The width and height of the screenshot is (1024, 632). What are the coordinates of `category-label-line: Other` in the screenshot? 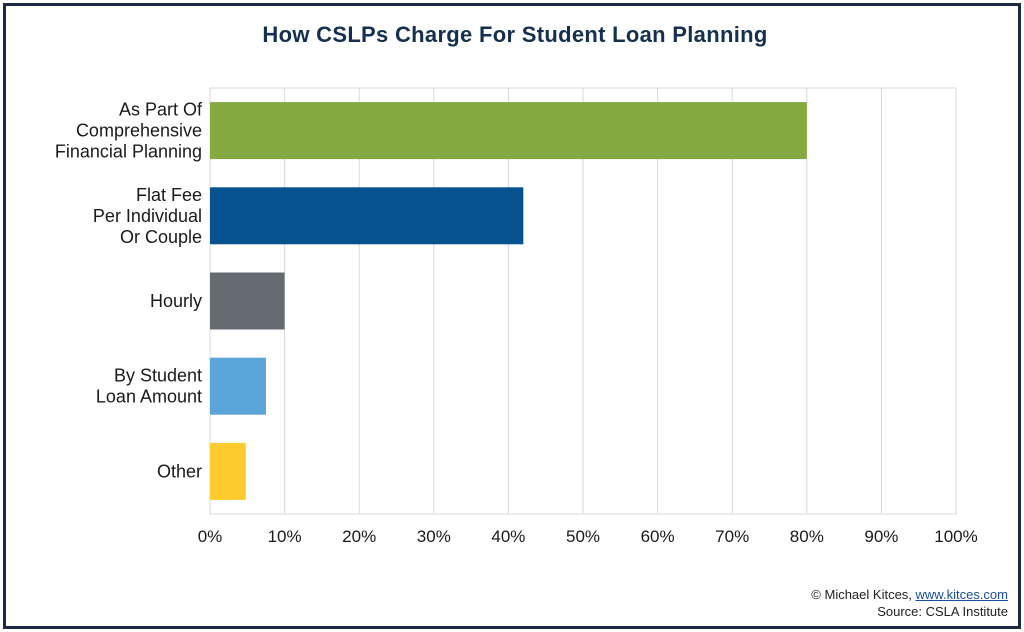 It's located at (179, 471).